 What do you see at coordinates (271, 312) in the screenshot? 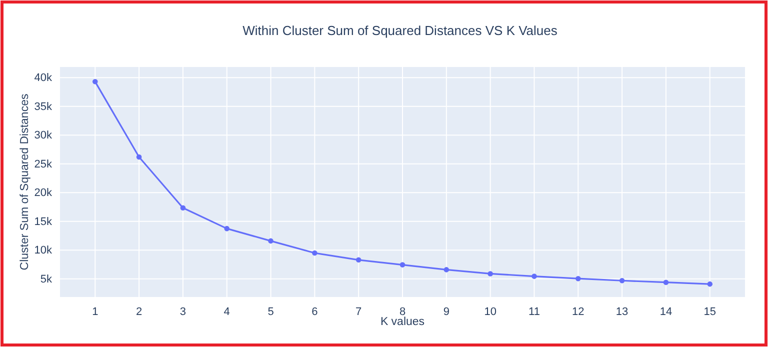
I see `x-tick-label: 5` at bounding box center [271, 312].